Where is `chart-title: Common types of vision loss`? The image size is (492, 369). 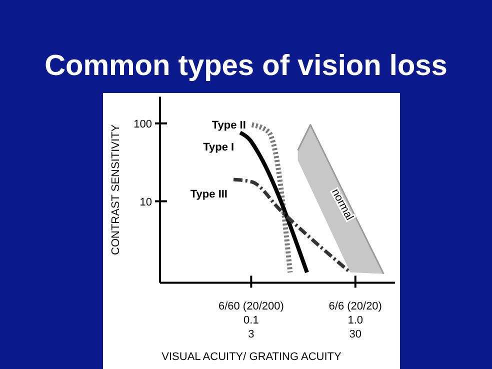
chart-title: Common types of vision loss is located at coordinates (246, 66).